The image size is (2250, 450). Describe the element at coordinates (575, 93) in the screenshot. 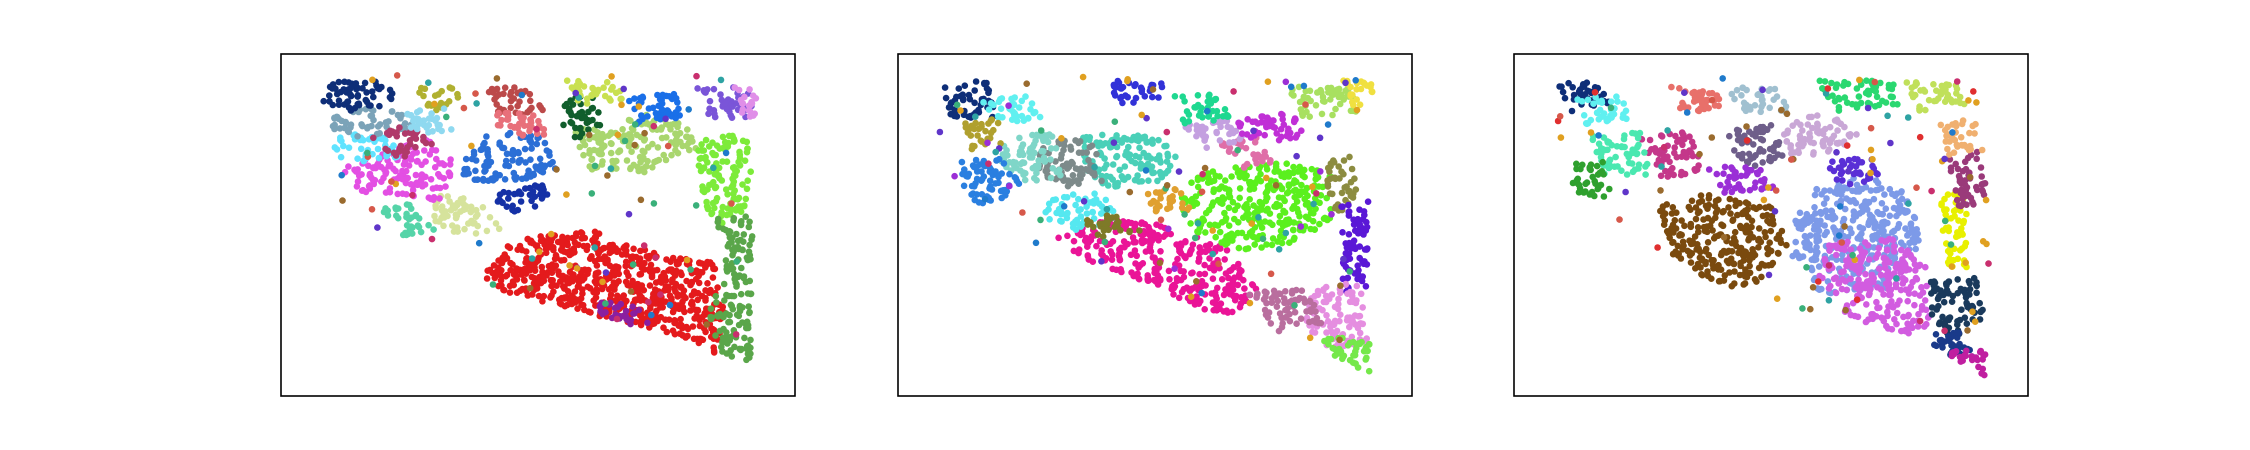

I see `point-noise-2036` at that location.